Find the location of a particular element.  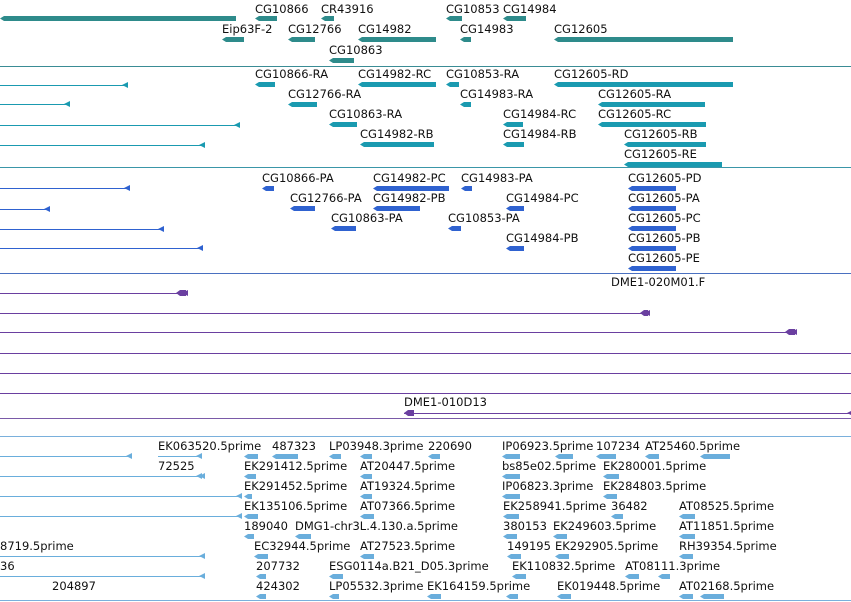

est-label: 487323 is located at coordinates (294, 446).